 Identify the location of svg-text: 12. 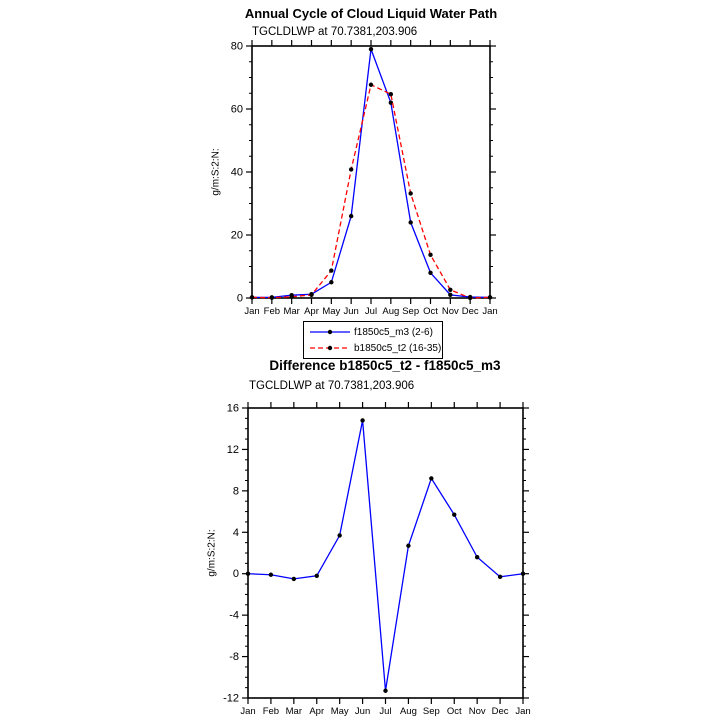
(233, 450).